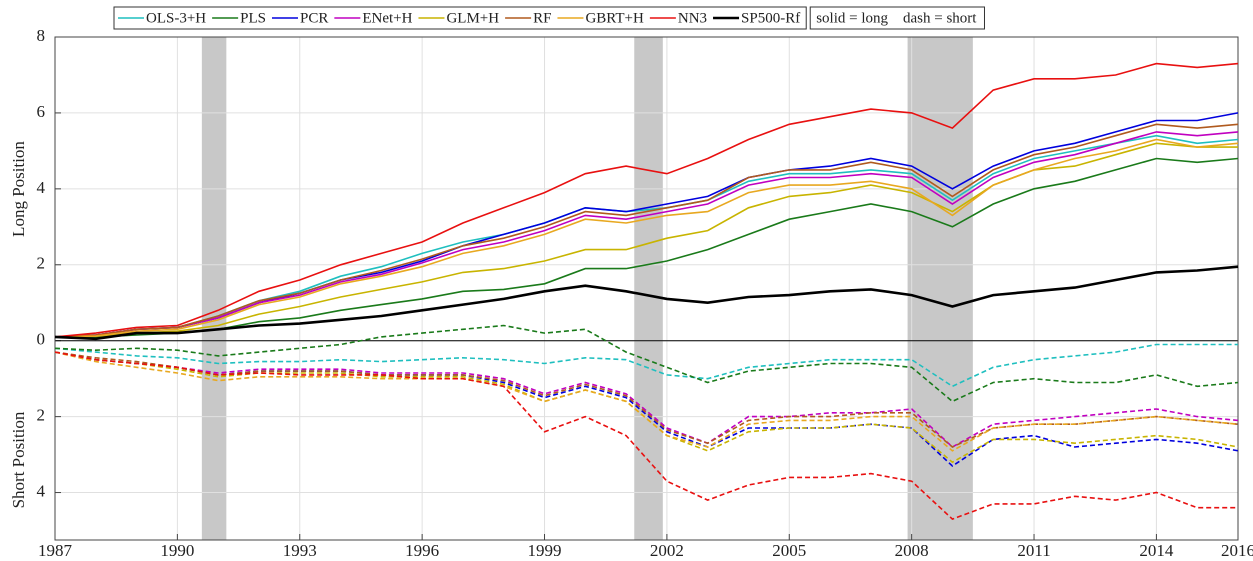 The height and width of the screenshot is (561, 1253). I want to click on x-tick-label: 2016, so click(1237, 550).